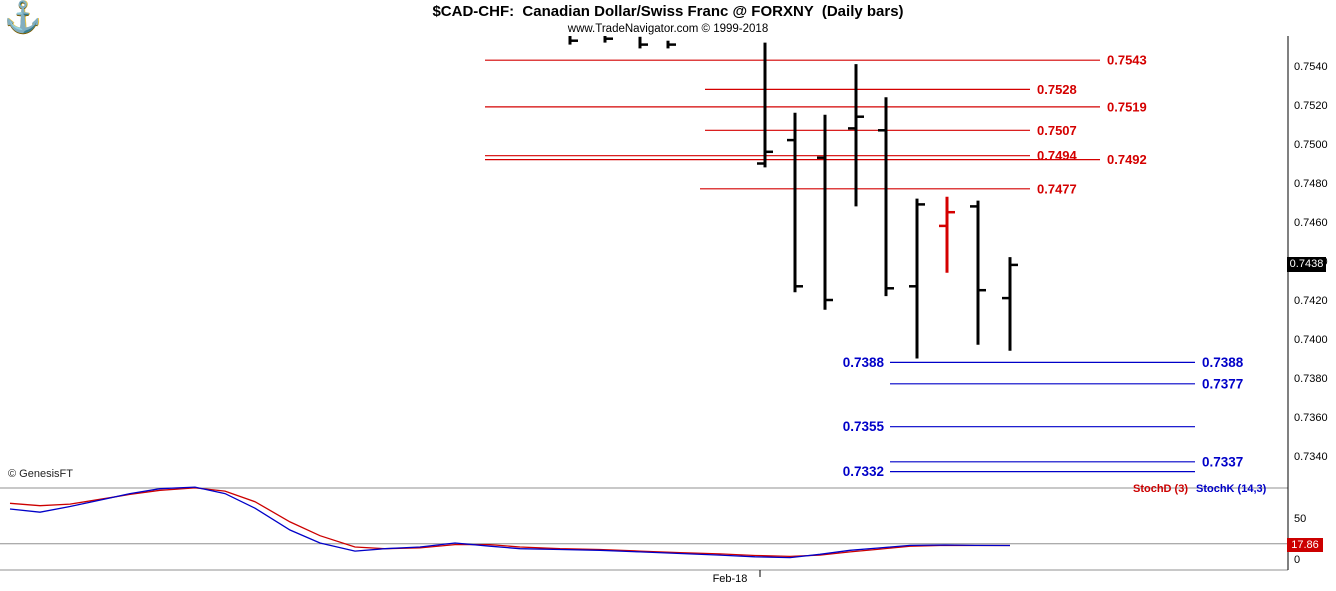  What do you see at coordinates (1311, 184) in the screenshot?
I see `price-axis-tick-label: 0.7480` at bounding box center [1311, 184].